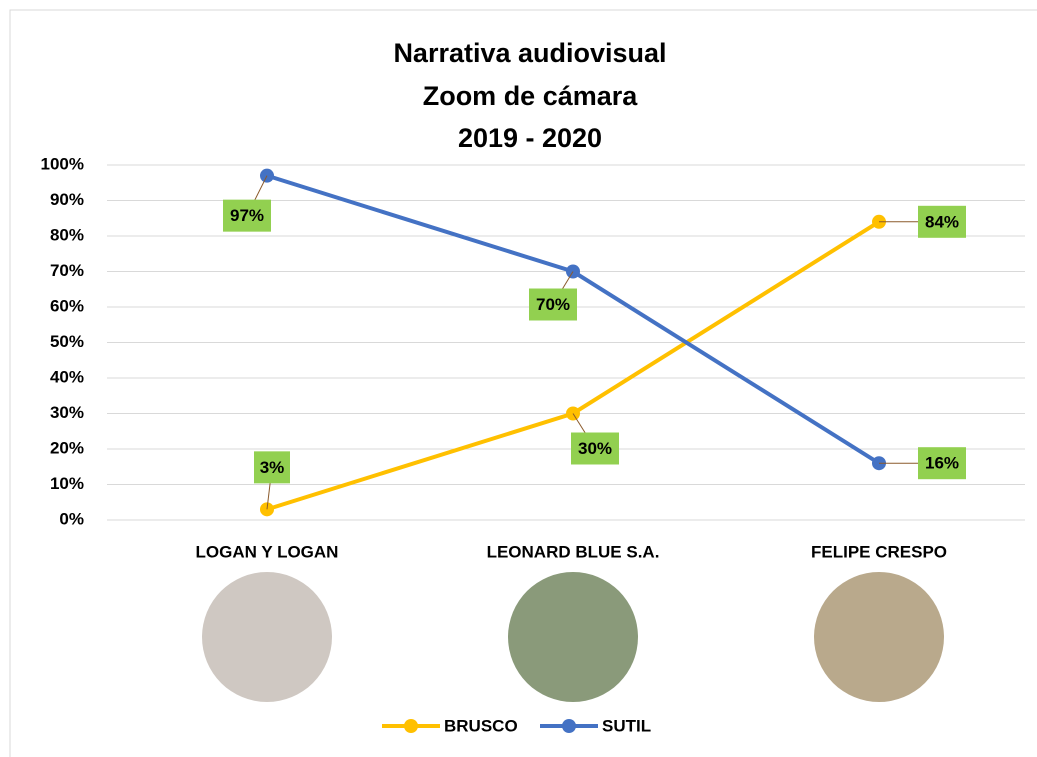 The width and height of the screenshot is (1037, 757). I want to click on x-tick-label: FELIPE CRESPO, so click(879, 551).